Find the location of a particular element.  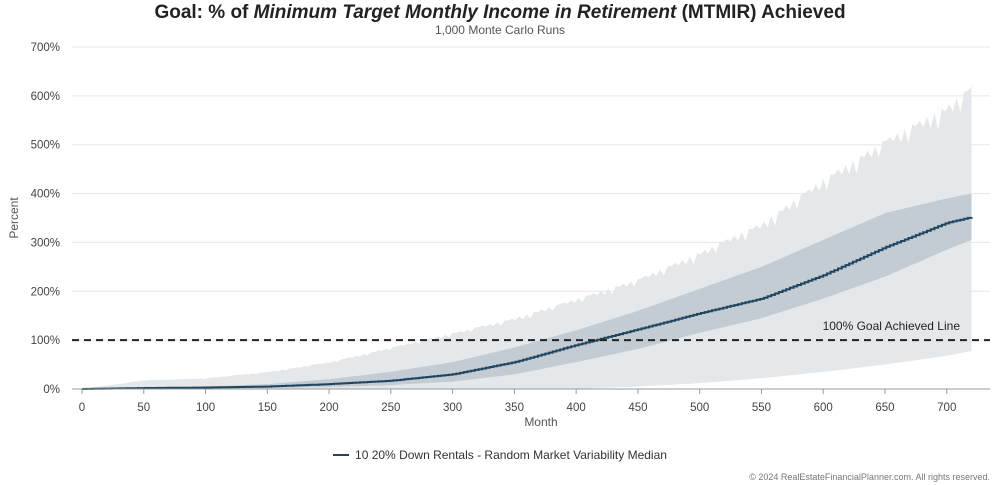

x-tick-label: 150 is located at coordinates (267, 408).